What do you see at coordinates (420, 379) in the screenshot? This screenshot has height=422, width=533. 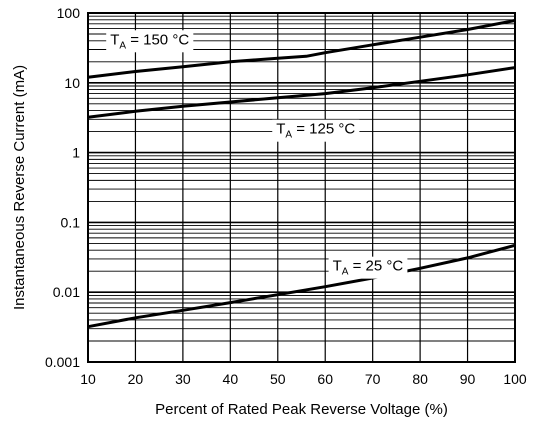 I see `x-tick-label: 80` at bounding box center [420, 379].